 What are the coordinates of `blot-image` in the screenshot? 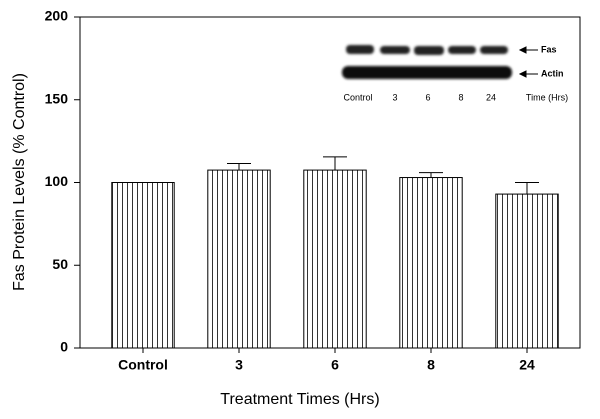 It's located at (427, 62).